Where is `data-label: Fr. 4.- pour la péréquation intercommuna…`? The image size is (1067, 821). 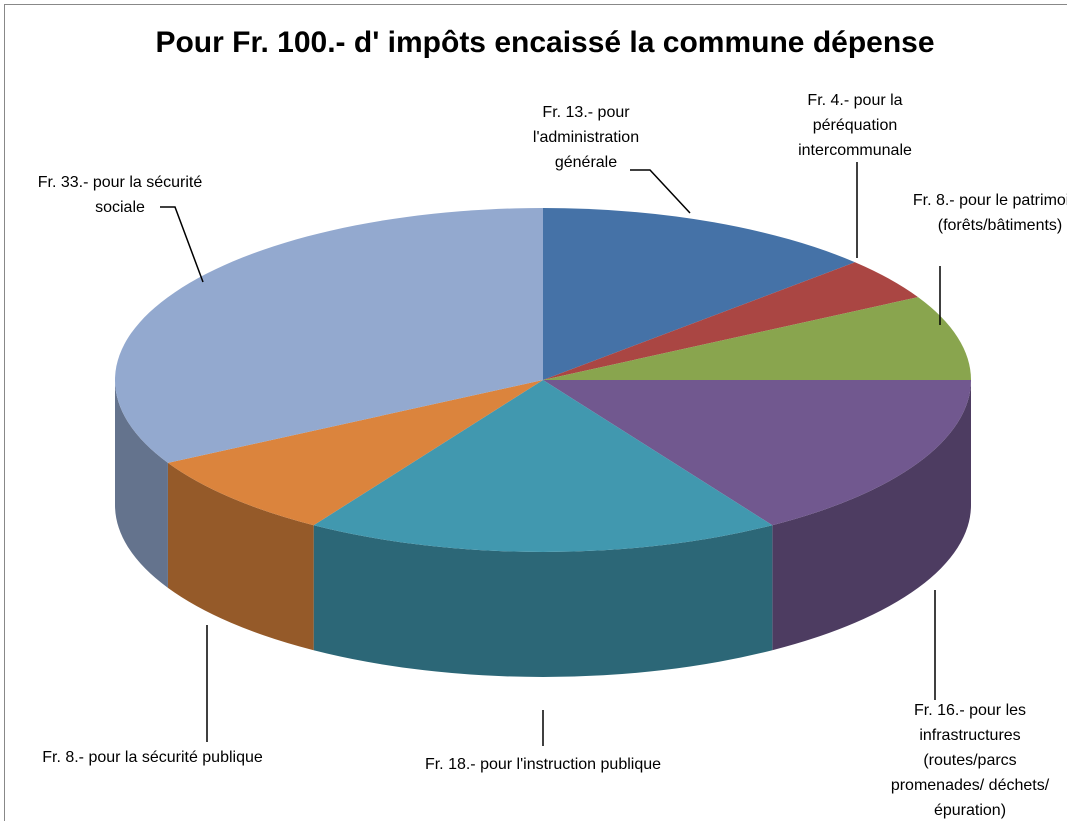
data-label: Fr. 4.- pour la péréquation intercommuna… is located at coordinates (855, 125).